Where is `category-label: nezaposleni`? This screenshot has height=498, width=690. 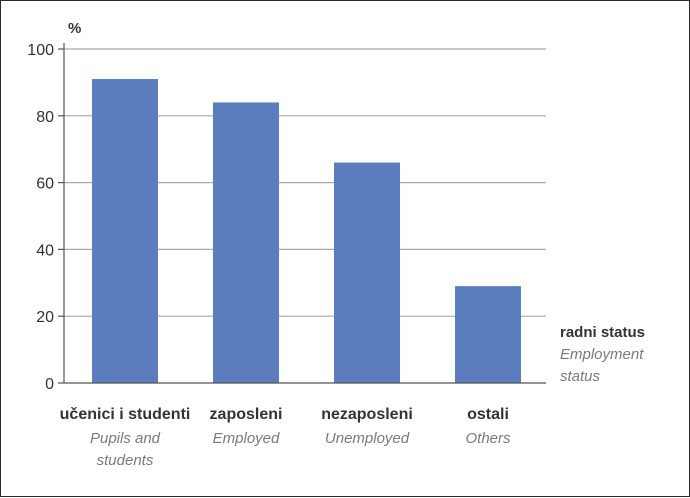 category-label: nezaposleni is located at coordinates (367, 414).